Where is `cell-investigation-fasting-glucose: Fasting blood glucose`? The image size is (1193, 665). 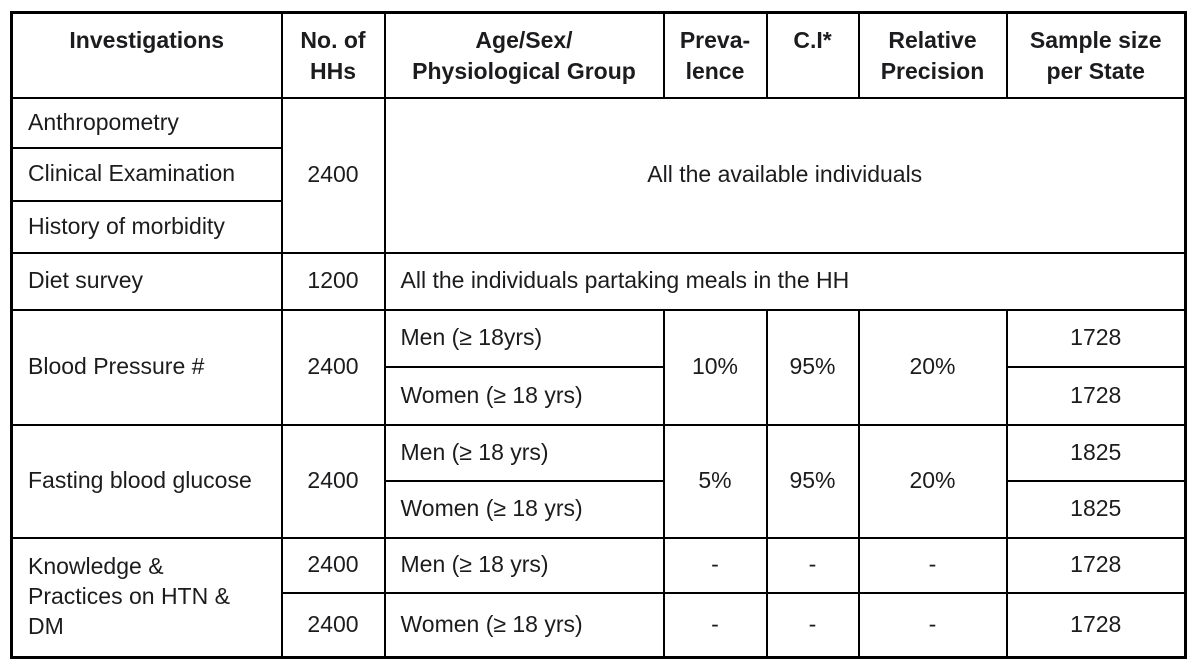
cell-investigation-fasting-glucose: Fasting blood glucose is located at coordinates (146, 481).